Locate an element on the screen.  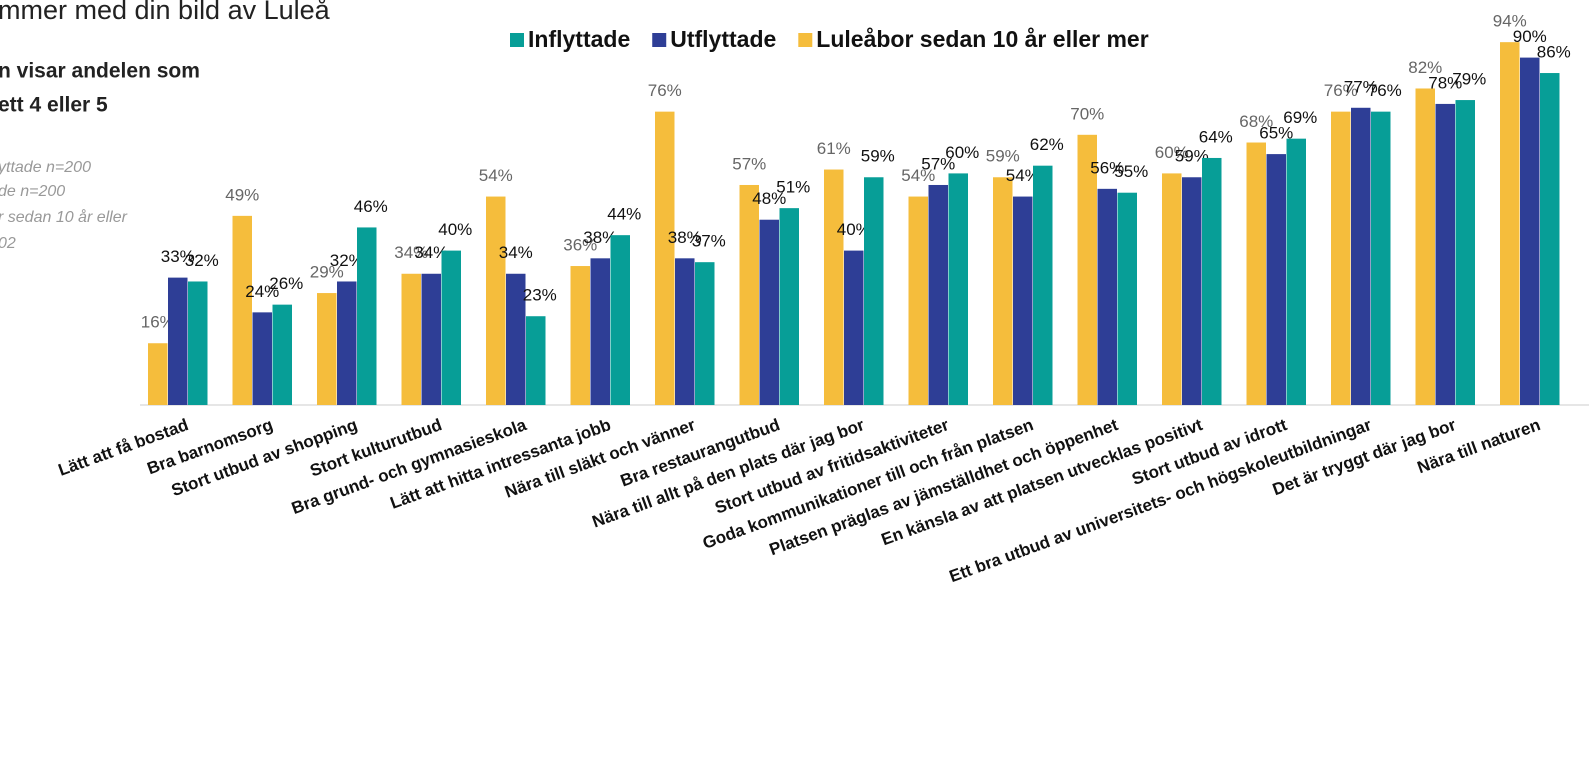
chart-title: mmer med din bild av Luleå is located at coordinates (165, 12).